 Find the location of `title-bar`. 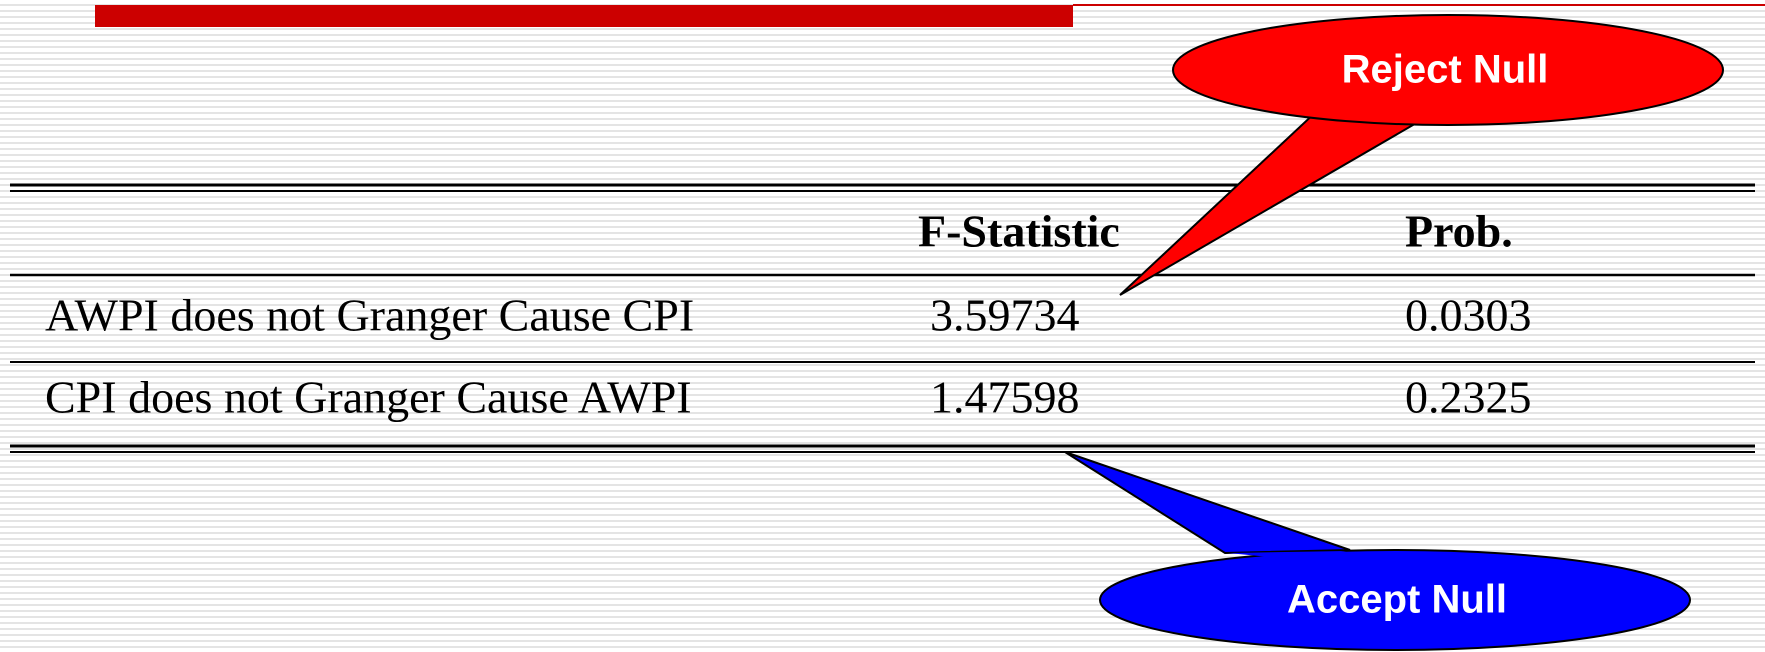

title-bar is located at coordinates (584, 16).